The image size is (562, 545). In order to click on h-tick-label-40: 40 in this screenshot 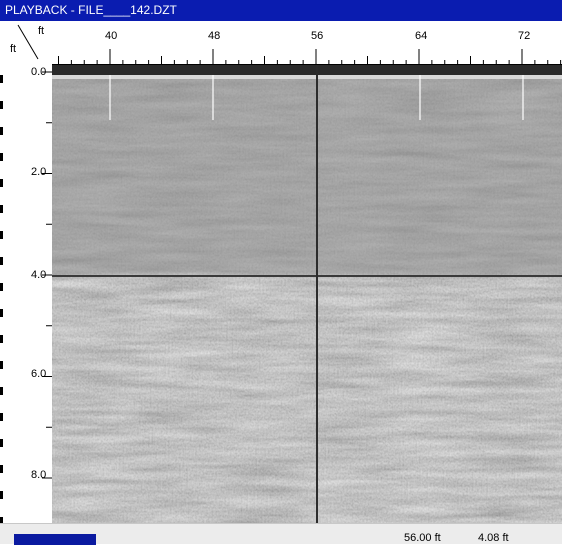, I will do `click(111, 36)`.